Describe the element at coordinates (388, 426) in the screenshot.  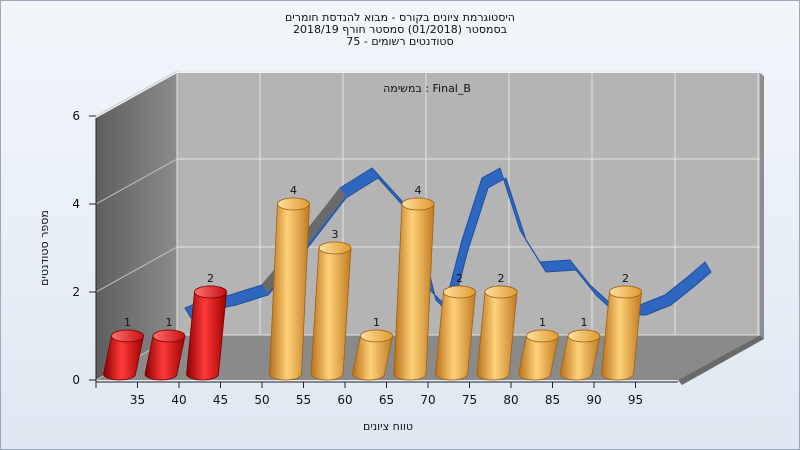
I see `x-axis-title: טווח ציונים` at that location.